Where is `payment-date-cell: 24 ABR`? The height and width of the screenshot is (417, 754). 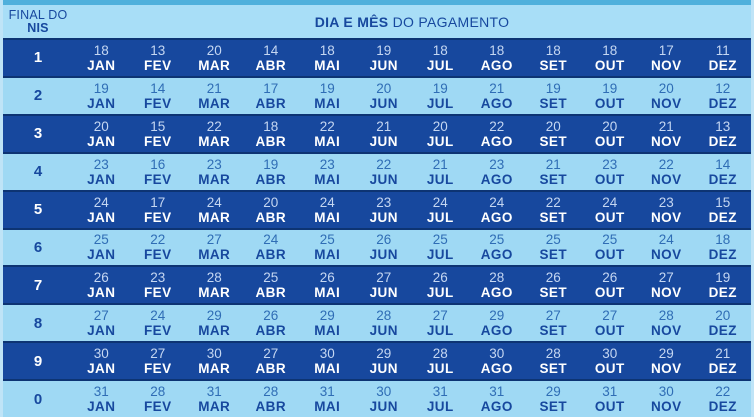 payment-date-cell: 24 ABR is located at coordinates (271, 247).